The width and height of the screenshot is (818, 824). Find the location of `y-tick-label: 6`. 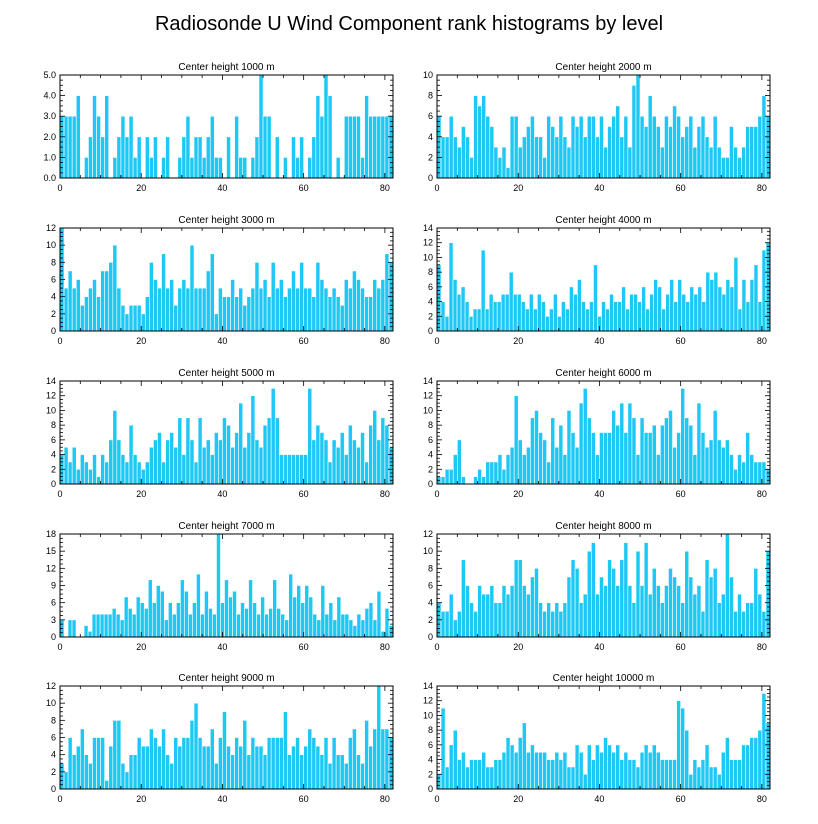

y-tick-label: 6 is located at coordinates (430, 440).